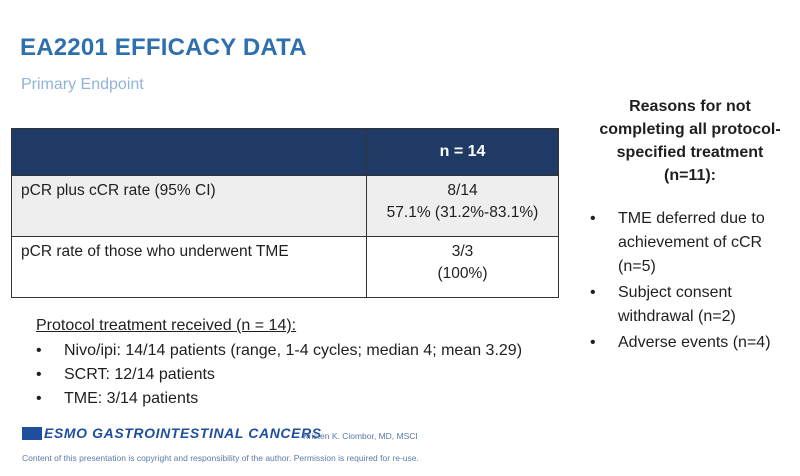 The height and width of the screenshot is (476, 800). What do you see at coordinates (360, 436) in the screenshot?
I see `author-credit: Kristen K. Ciombor, MD, MSCI` at bounding box center [360, 436].